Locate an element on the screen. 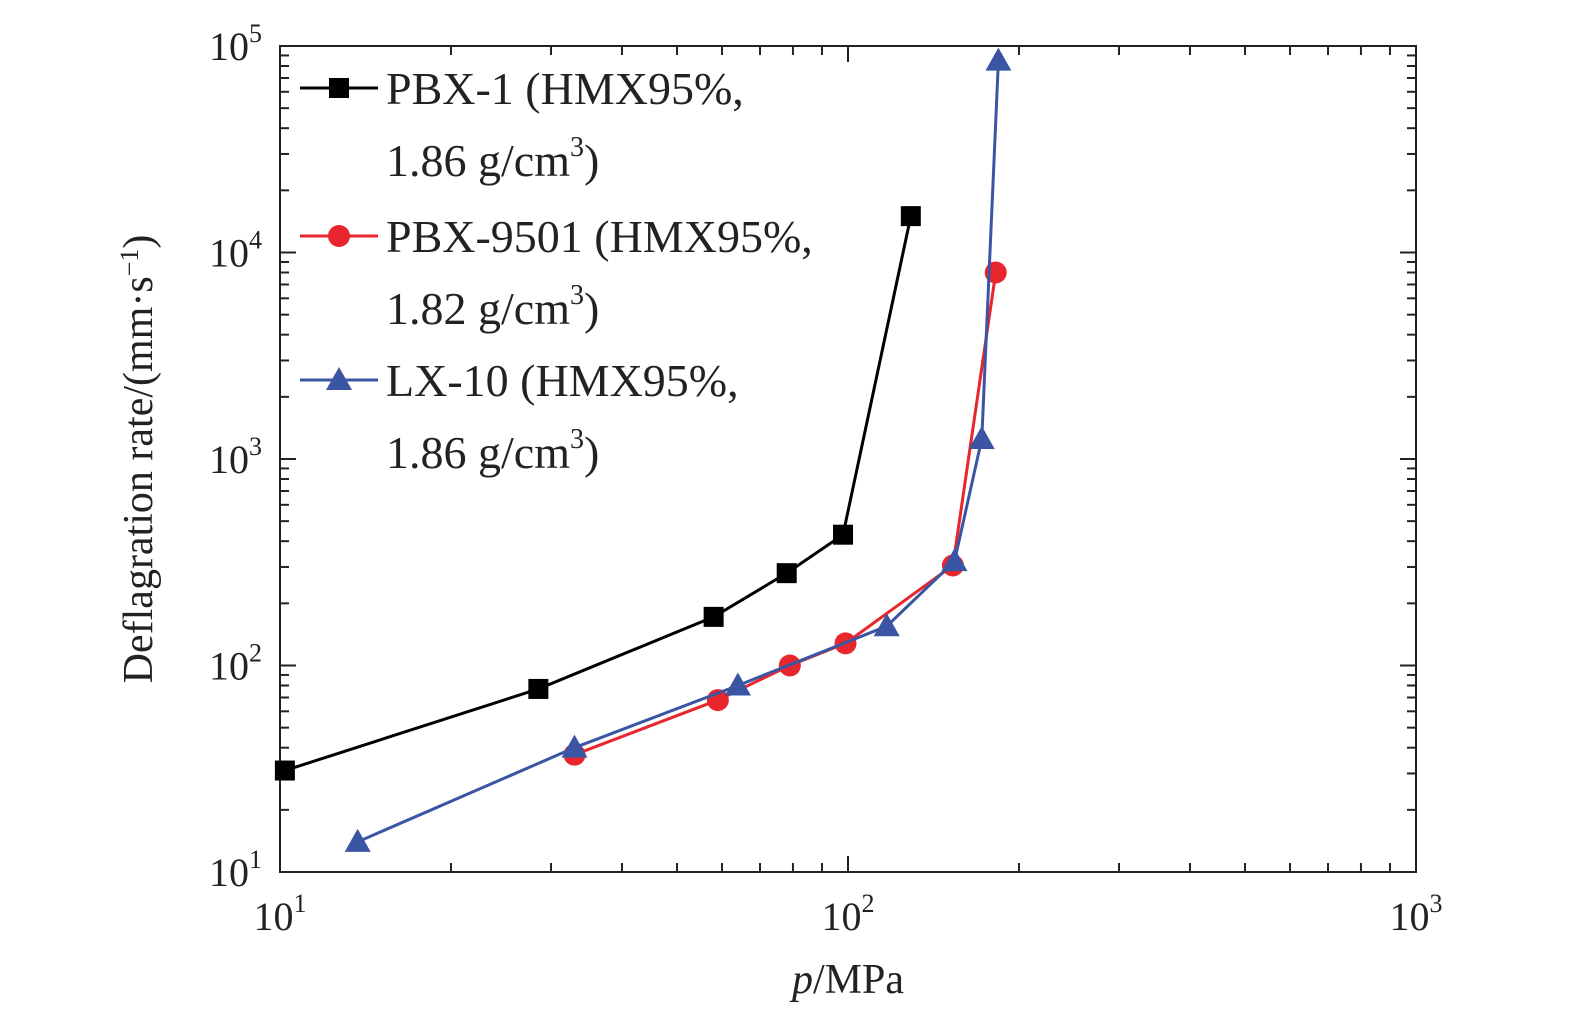  legend-entry-2: PBX-9501 (HMX95%, 1.82 g/cm3) is located at coordinates (556, 272).